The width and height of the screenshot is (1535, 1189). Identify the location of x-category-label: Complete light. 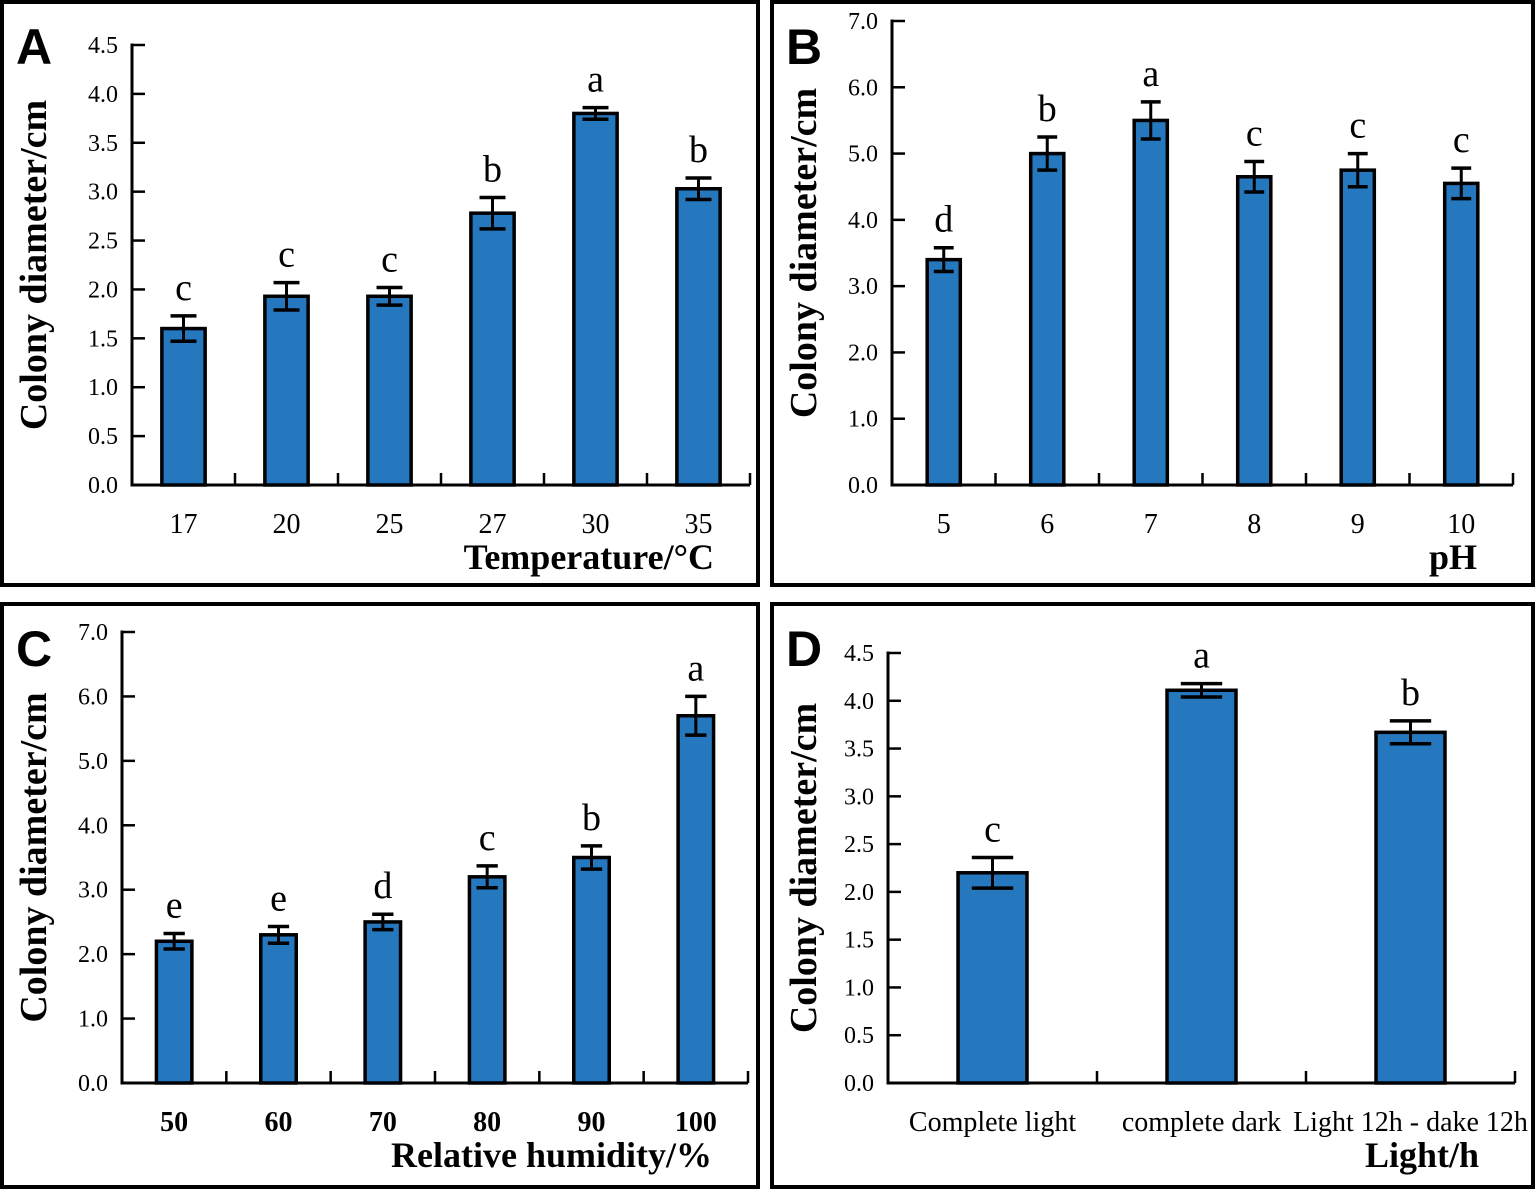
(992, 1122).